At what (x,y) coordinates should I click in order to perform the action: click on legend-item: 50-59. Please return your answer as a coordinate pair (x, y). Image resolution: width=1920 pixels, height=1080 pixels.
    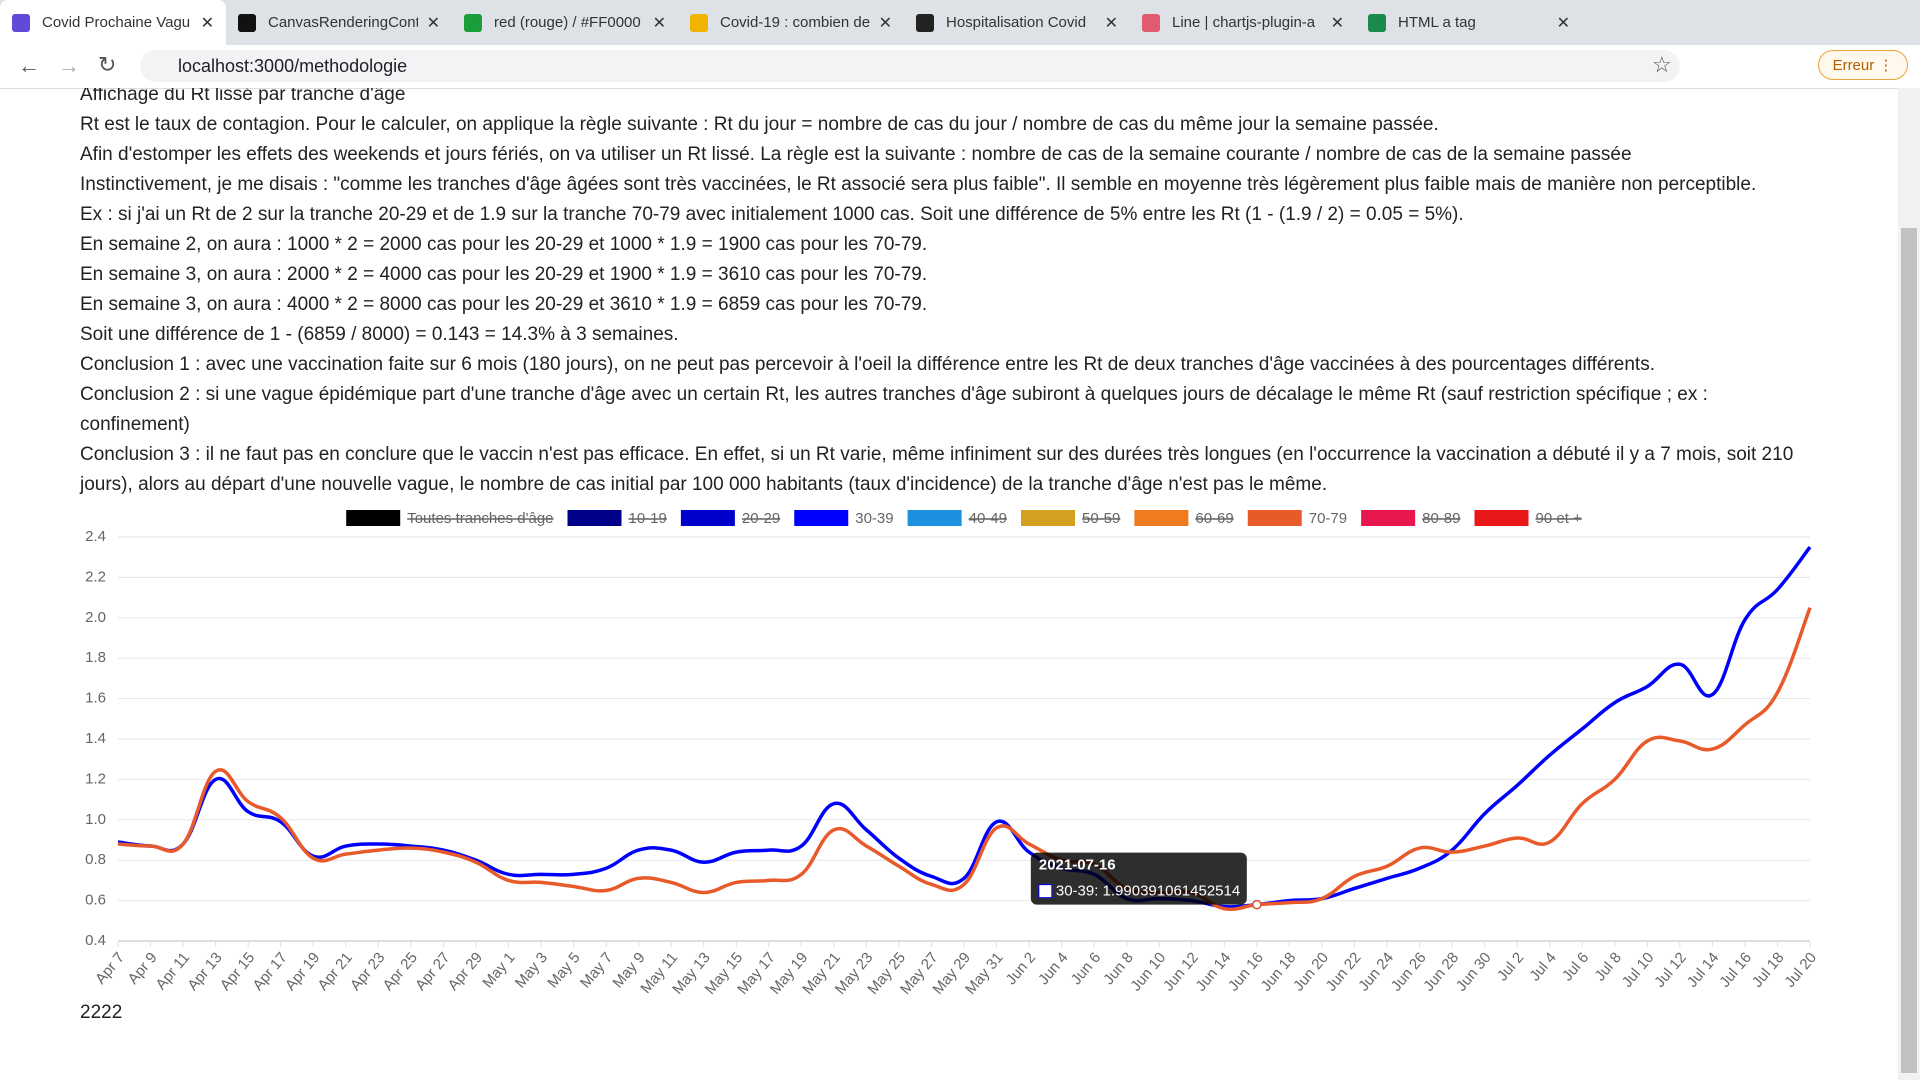
    Looking at the image, I should click on (1071, 518).